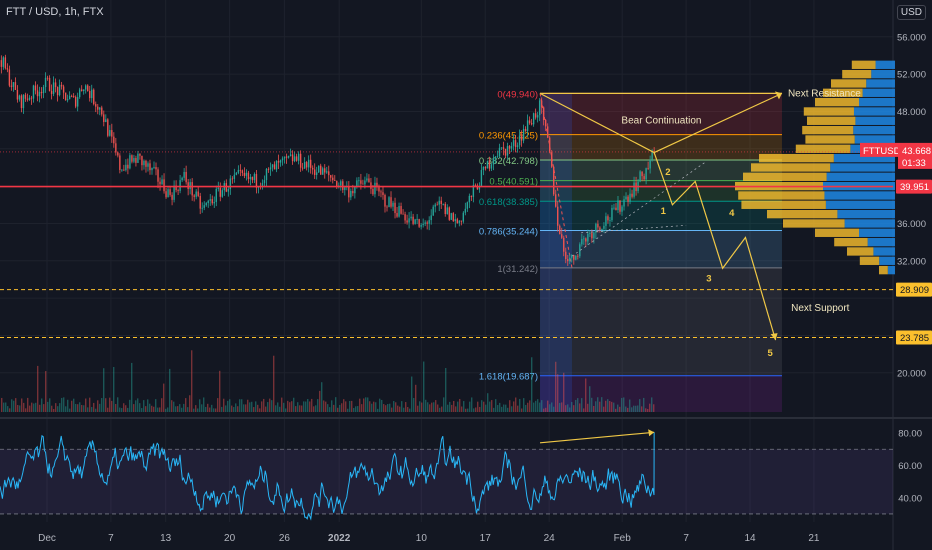  I want to click on time-axis-tick: 2022, so click(339, 538).